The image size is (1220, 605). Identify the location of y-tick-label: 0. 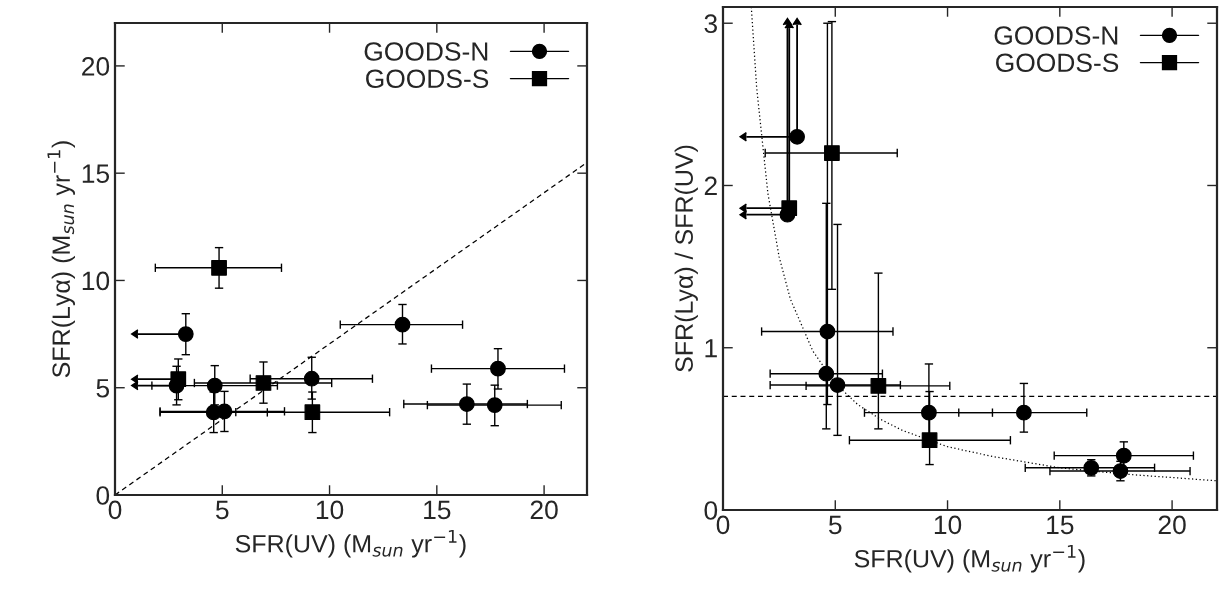
(103, 495).